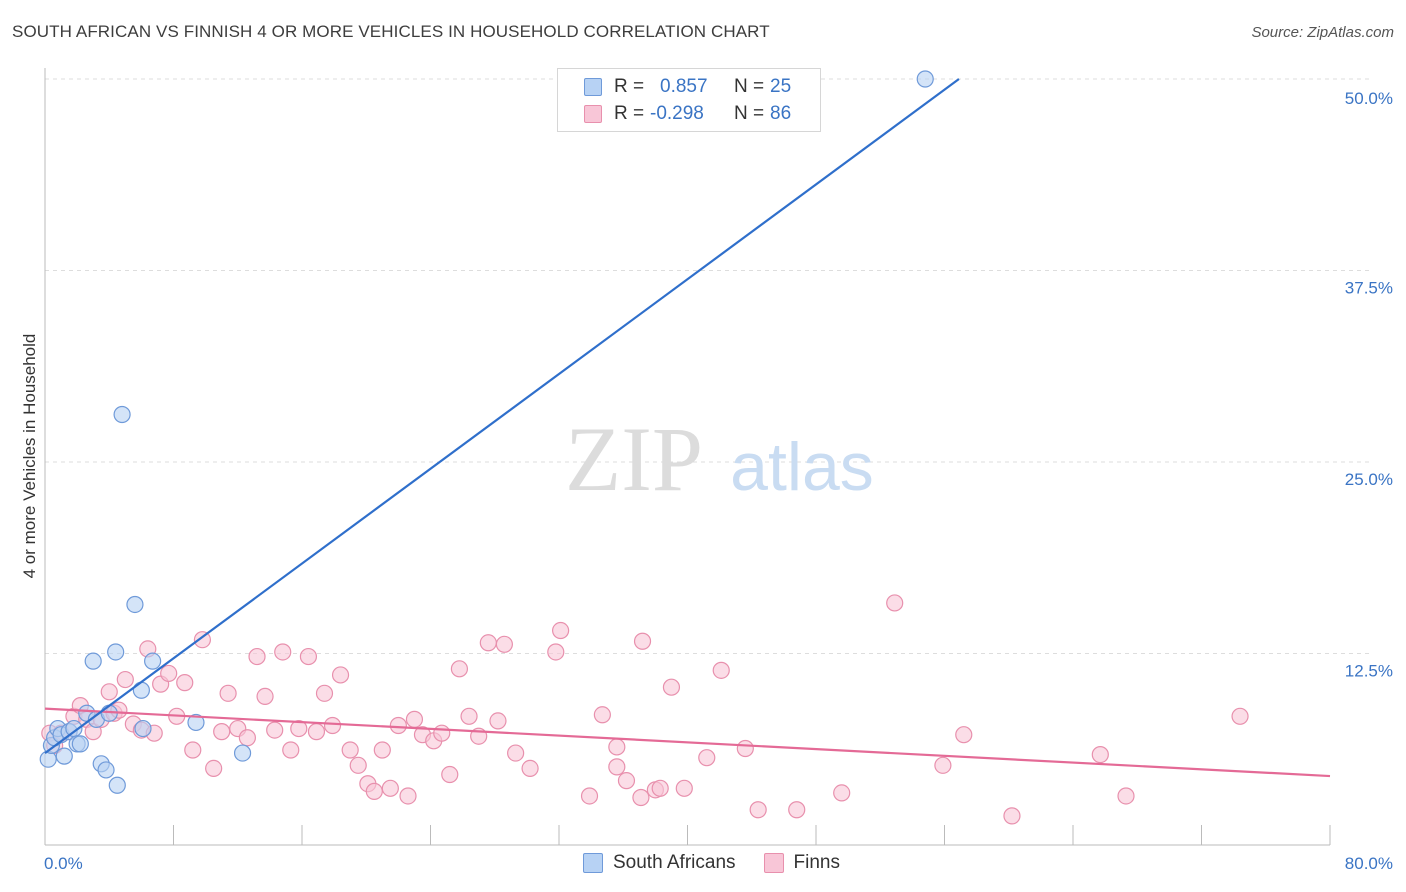 This screenshot has height=892, width=1406. Describe the element at coordinates (677, 113) in the screenshot. I see `legend-r-value: -0.298` at that location.